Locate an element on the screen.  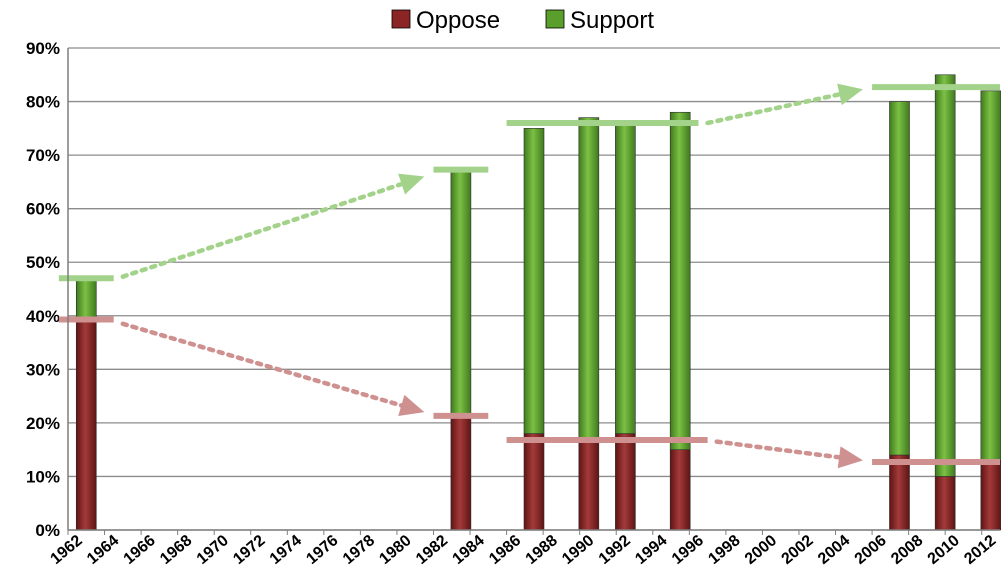
y-tick-label: 60% is located at coordinates (43, 209).